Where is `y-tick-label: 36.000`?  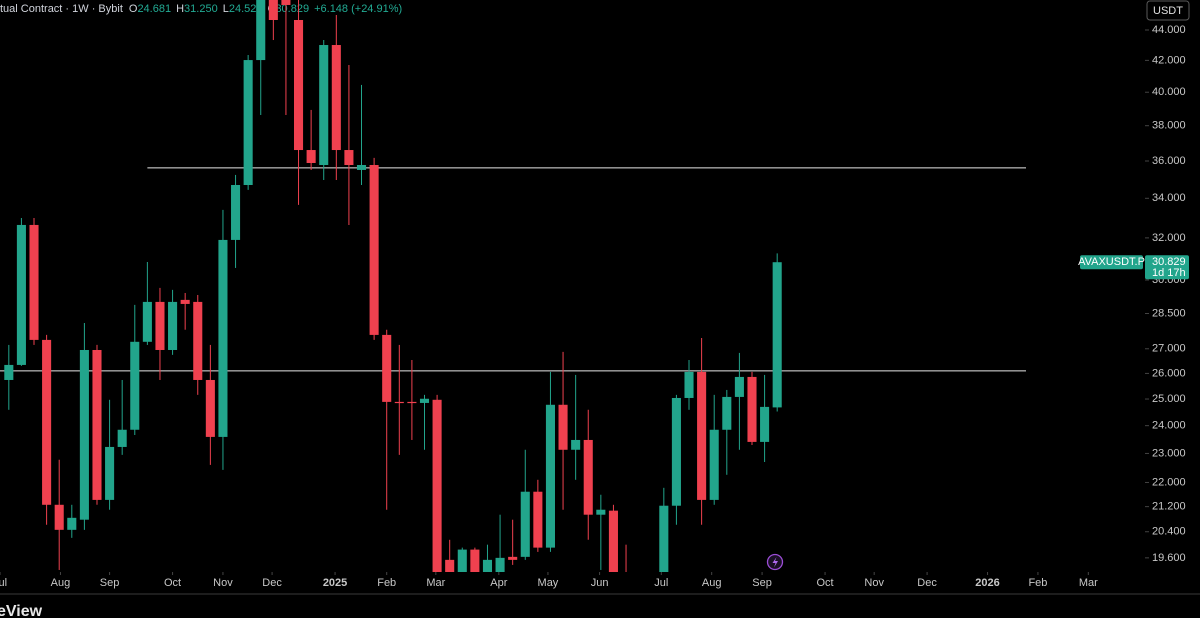 y-tick-label: 36.000 is located at coordinates (1169, 161).